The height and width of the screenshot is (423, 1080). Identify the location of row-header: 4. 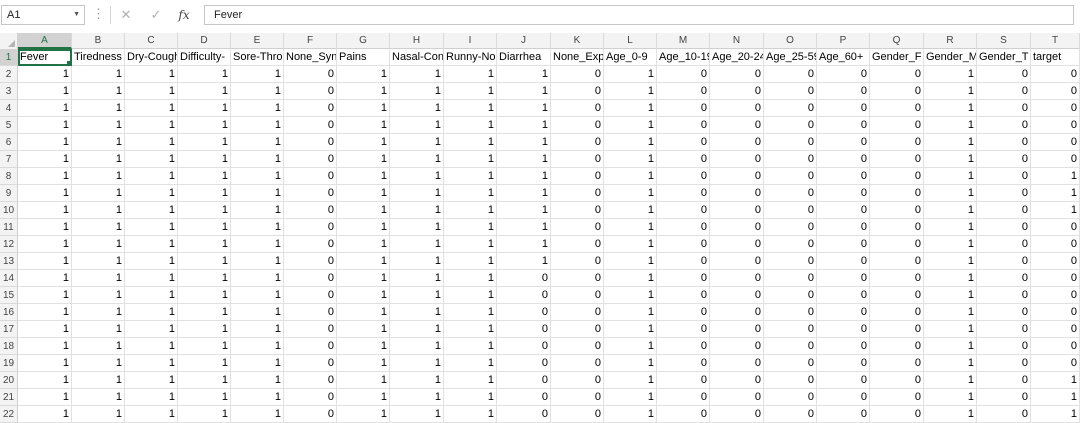
(9, 108).